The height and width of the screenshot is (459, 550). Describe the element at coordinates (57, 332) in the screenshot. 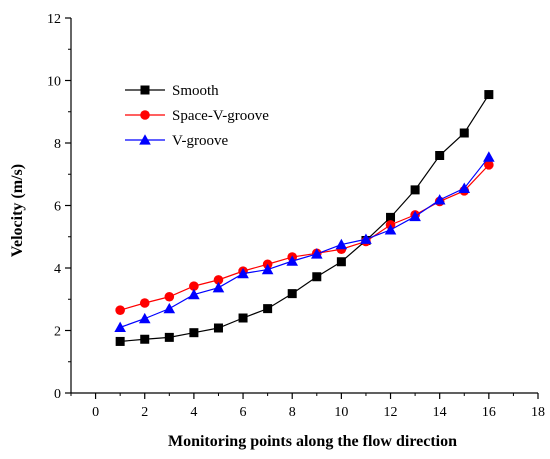

I see `y-tick-label: 2` at that location.